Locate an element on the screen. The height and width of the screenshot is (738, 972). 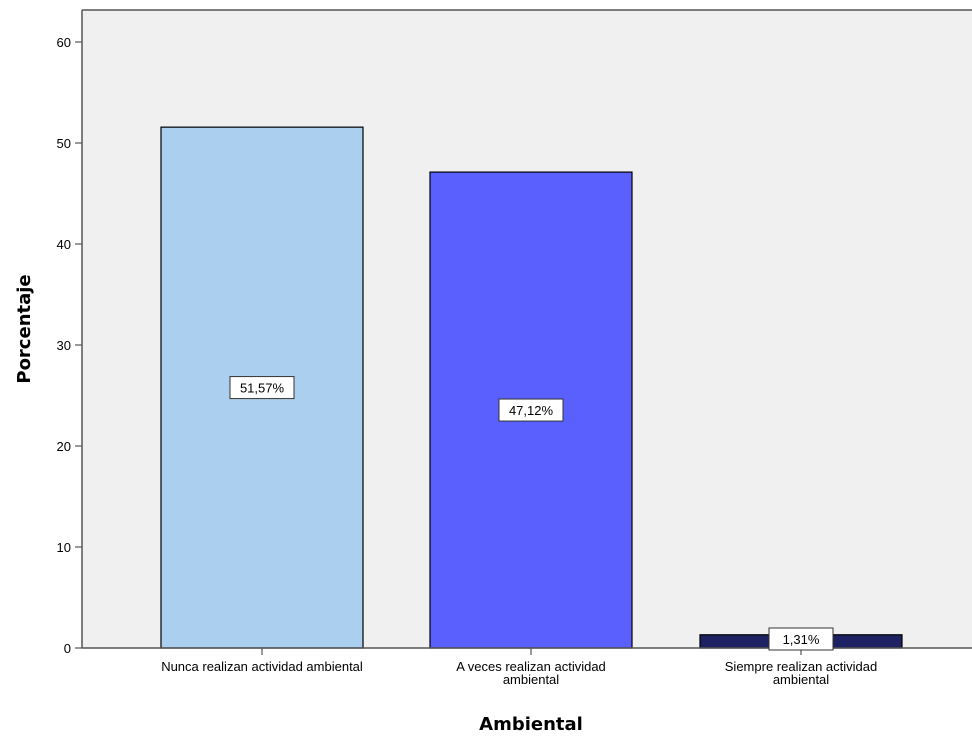
data-label-text: 47,12% is located at coordinates (531, 410).